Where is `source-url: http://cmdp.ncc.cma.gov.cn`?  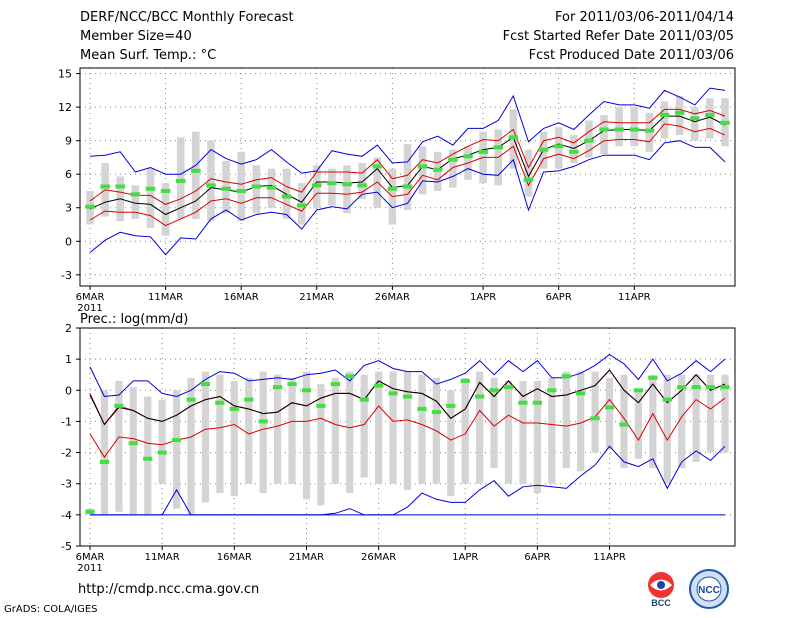
source-url: http://cmdp.ncc.cma.gov.cn is located at coordinates (169, 589).